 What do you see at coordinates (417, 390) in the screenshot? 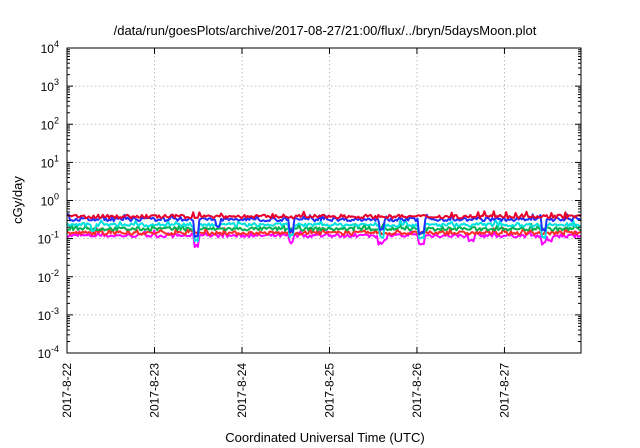
I see `x-tick-label: 2017-8-26` at bounding box center [417, 390].